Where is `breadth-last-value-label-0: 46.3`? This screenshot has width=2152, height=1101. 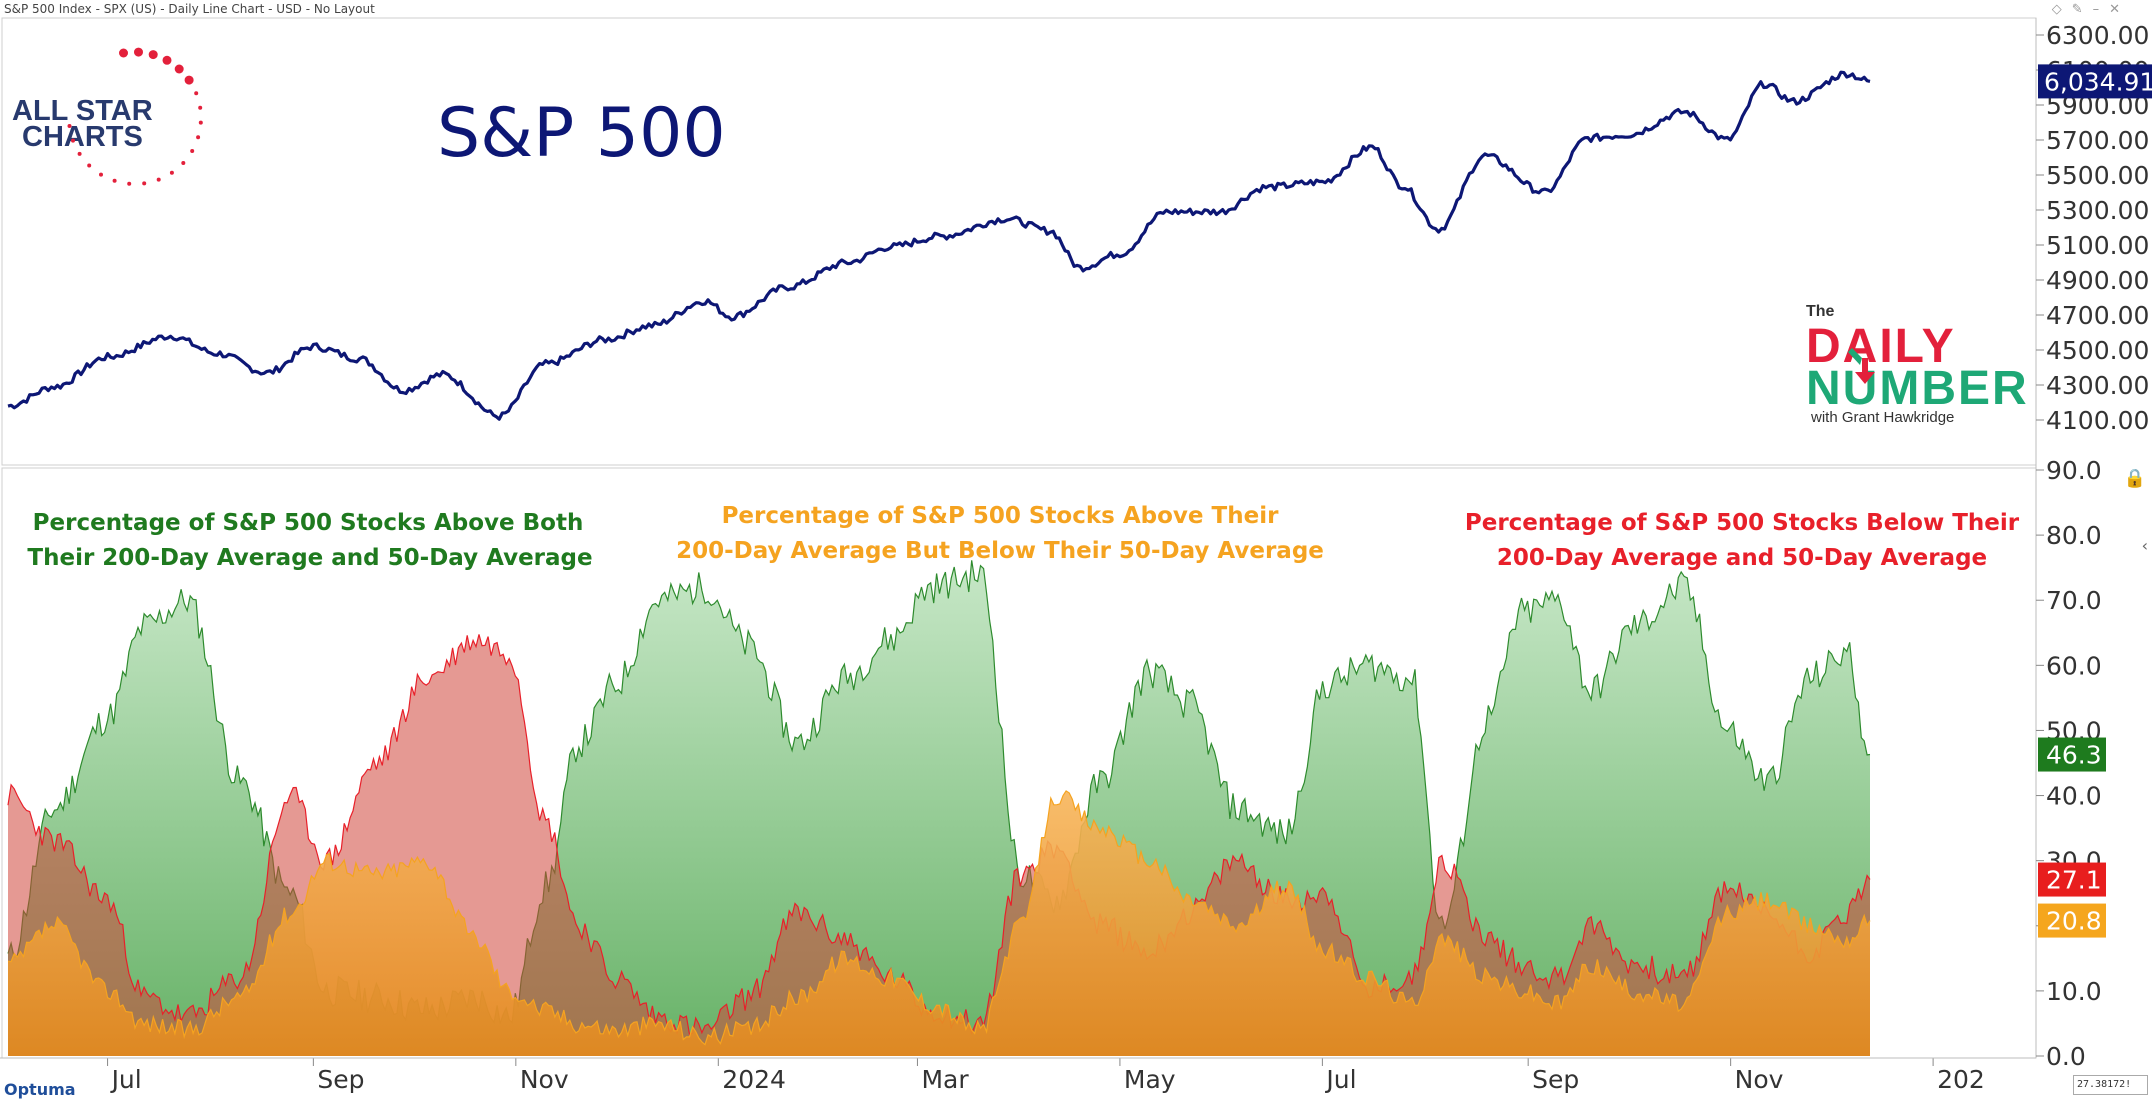
breadth-last-value-label-0: 46.3 is located at coordinates (2074, 755).